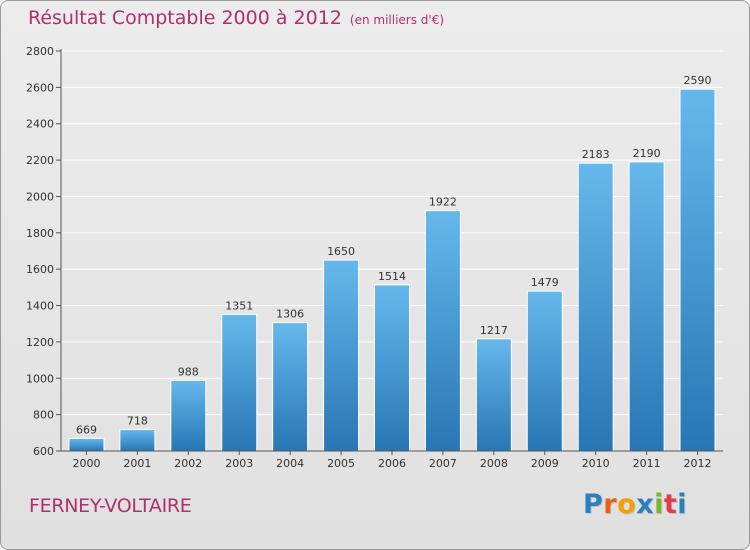 The image size is (750, 550). Describe the element at coordinates (40, 342) in the screenshot. I see `y-tick-label: 1200` at that location.